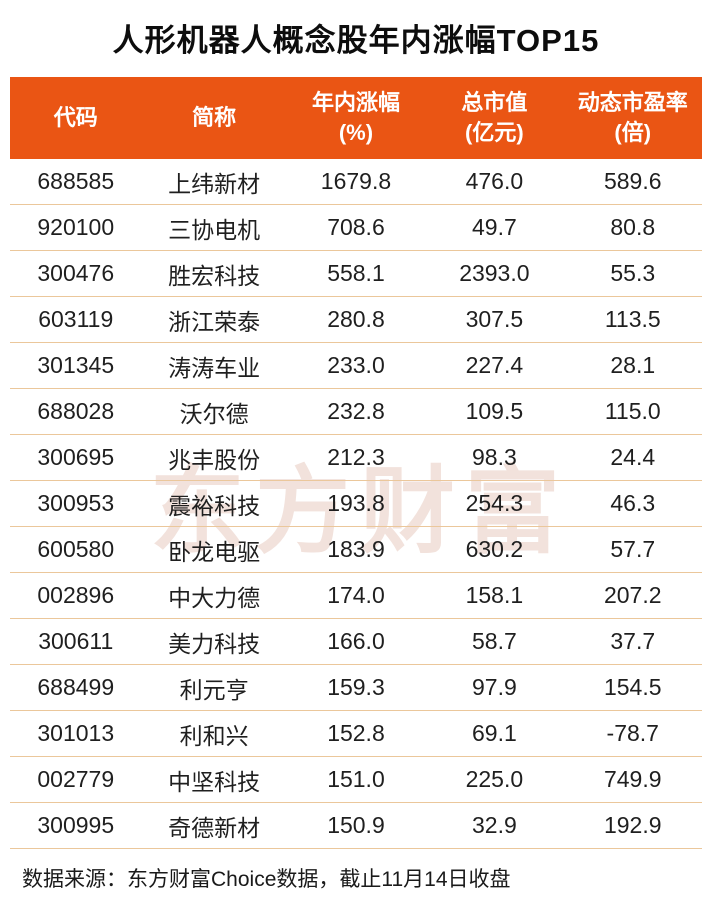  I want to click on table-row: 301345 涛涛车业 233.0 227.4 28.1, so click(356, 366).